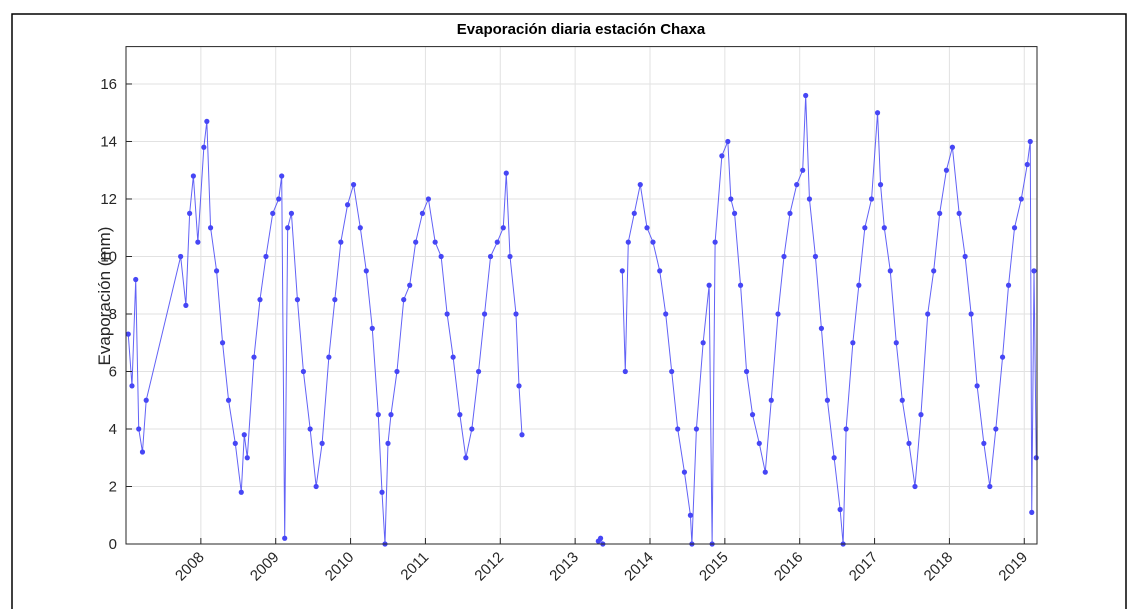 The height and width of the screenshot is (614, 1138). What do you see at coordinates (108, 141) in the screenshot?
I see `y-tick-label: 14` at bounding box center [108, 141].